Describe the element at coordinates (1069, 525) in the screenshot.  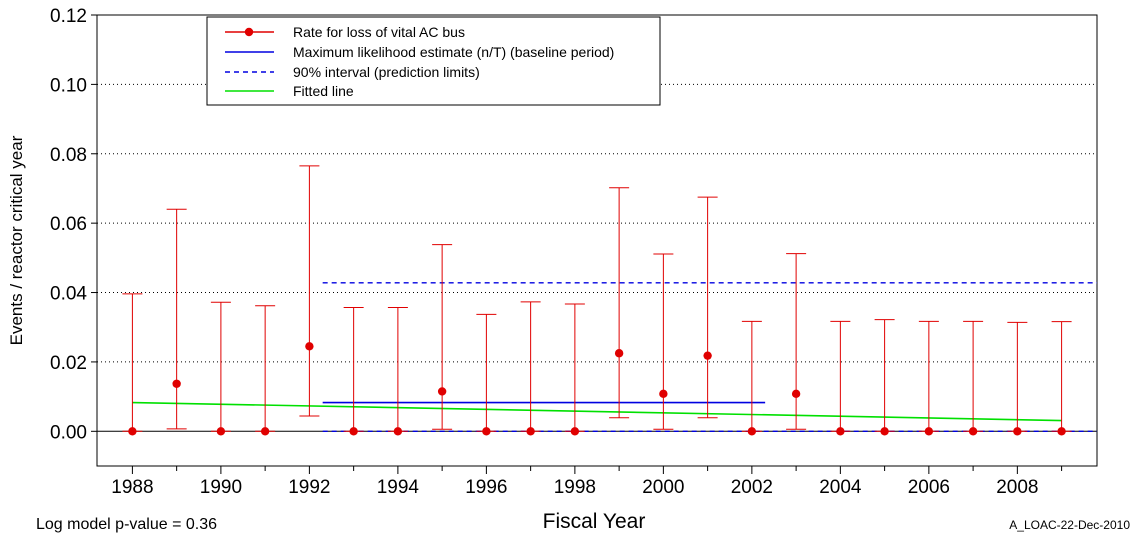
I see `chart-id-stamp: A_LOAC-22-Dec-2010` at that location.